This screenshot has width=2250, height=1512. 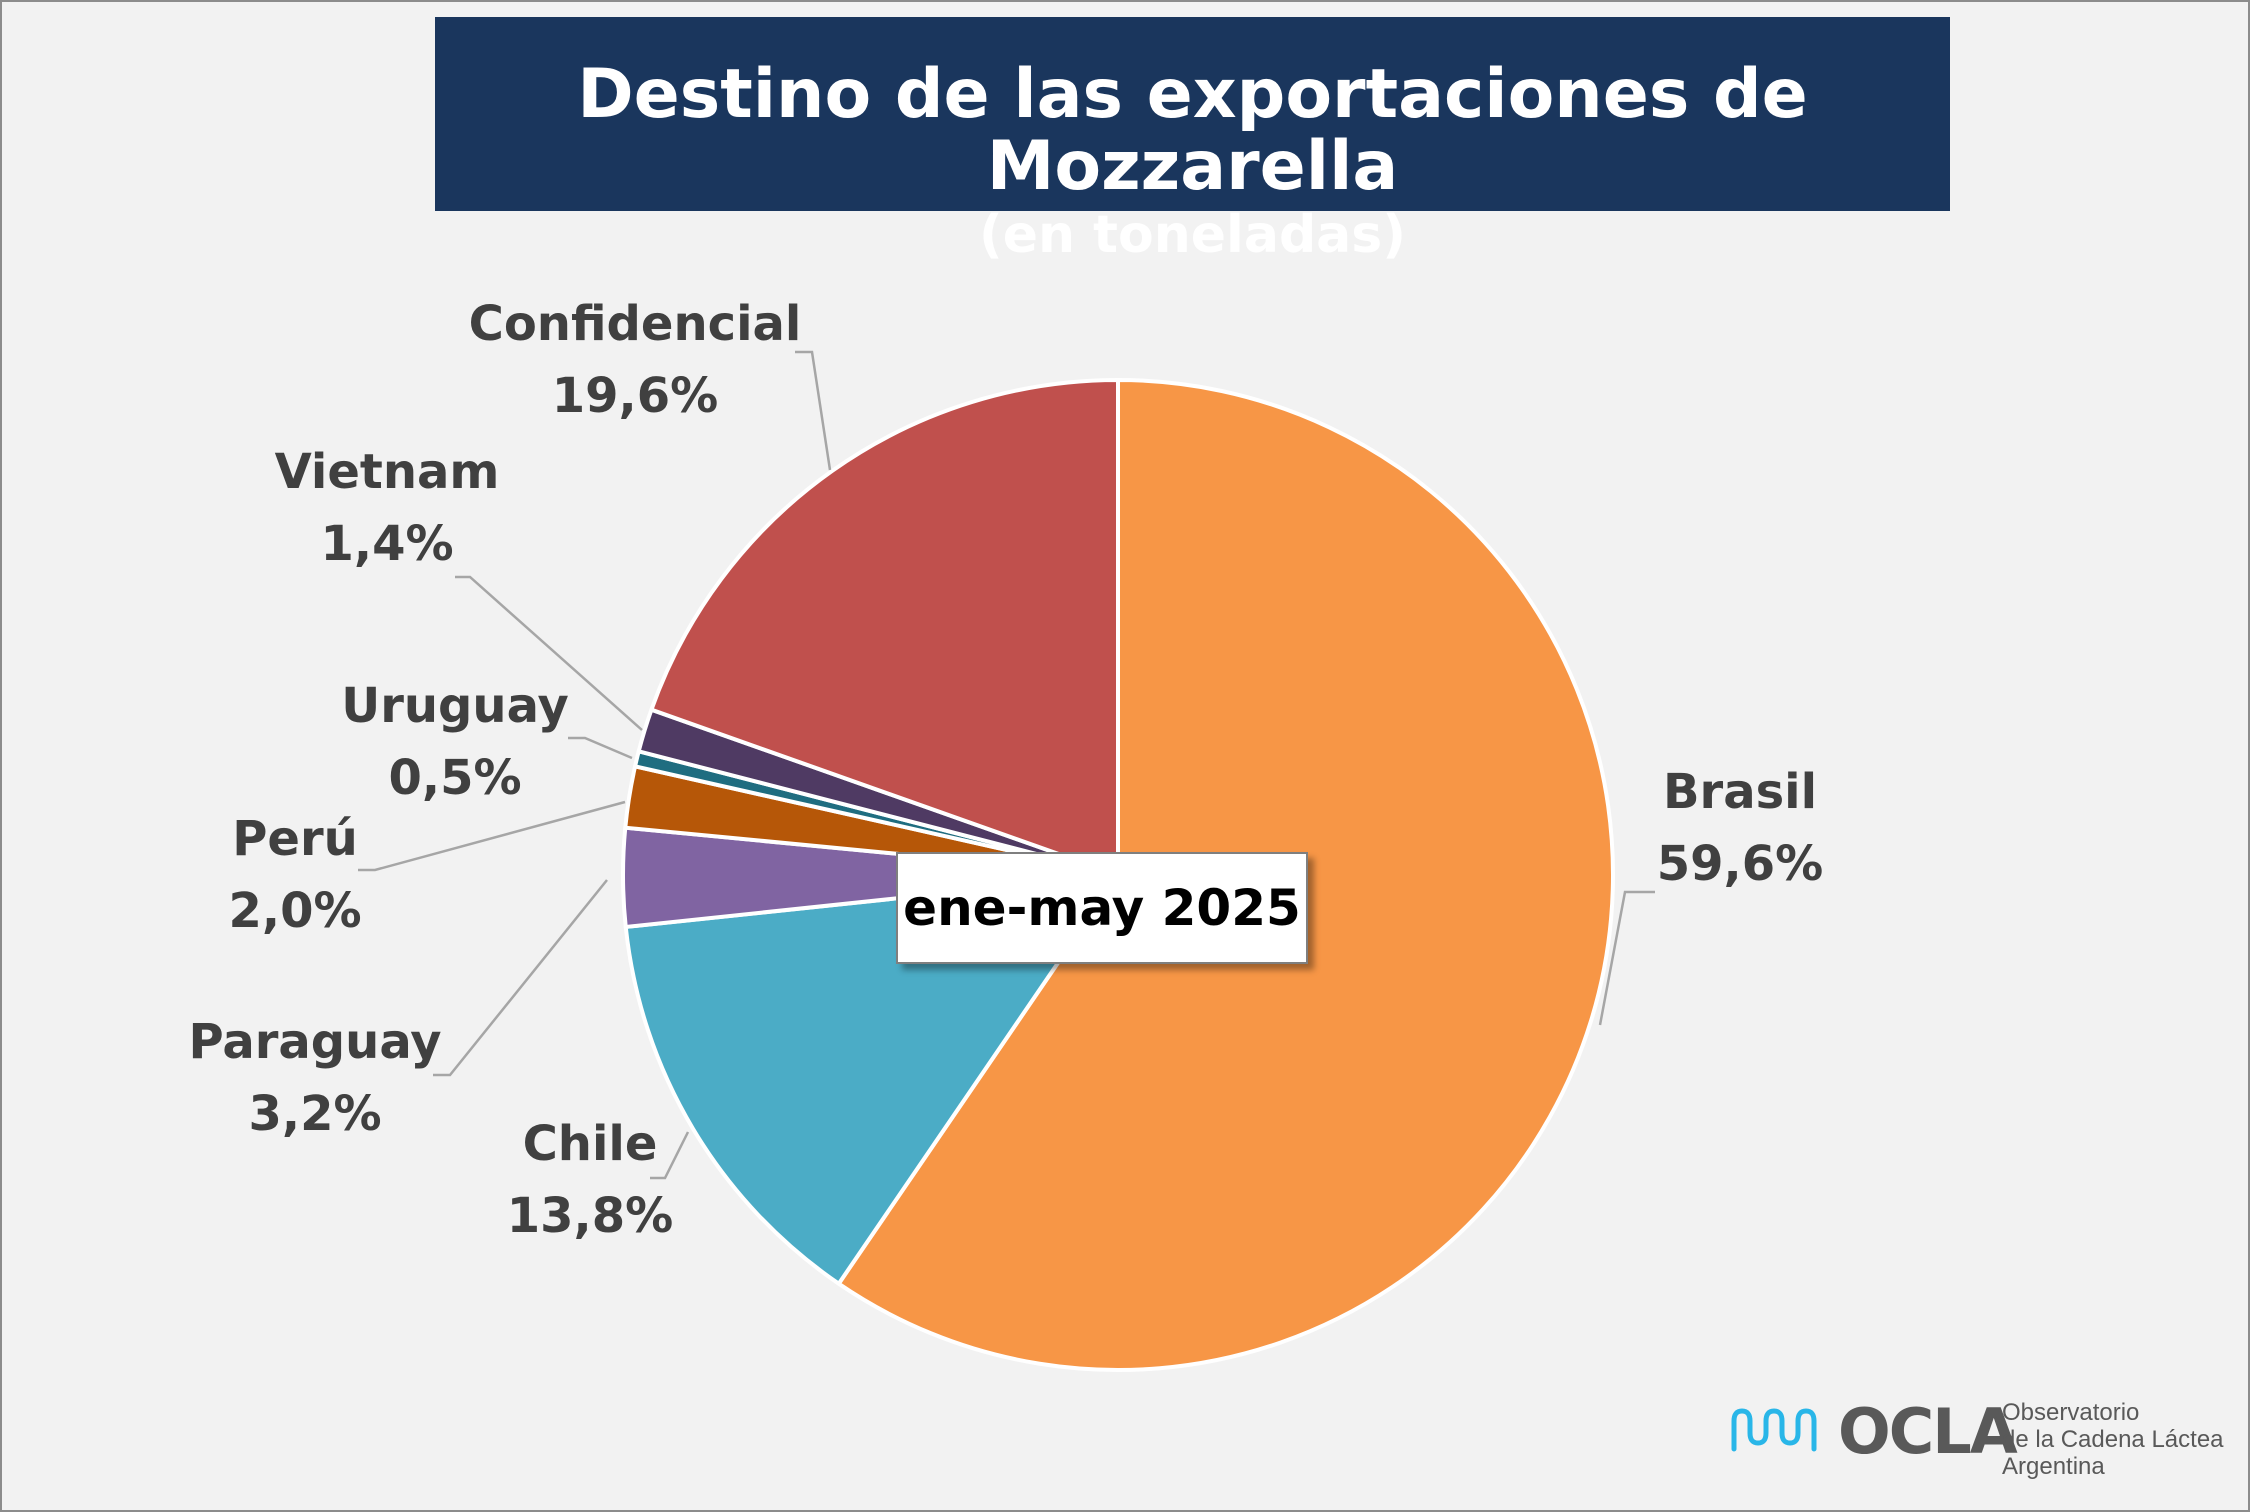 What do you see at coordinates (549, 653) in the screenshot?
I see `leader-line-vietnam` at bounding box center [549, 653].